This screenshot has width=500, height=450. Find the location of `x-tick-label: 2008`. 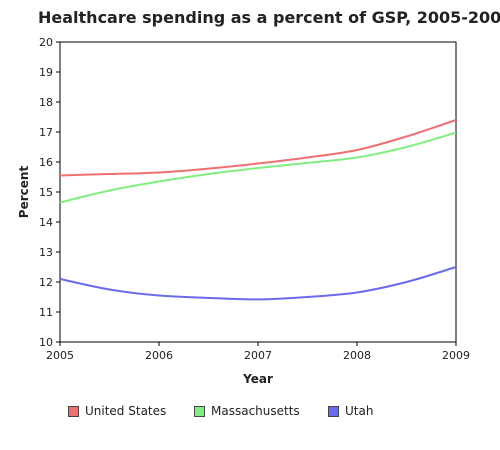

x-tick-label: 2008 is located at coordinates (357, 355).